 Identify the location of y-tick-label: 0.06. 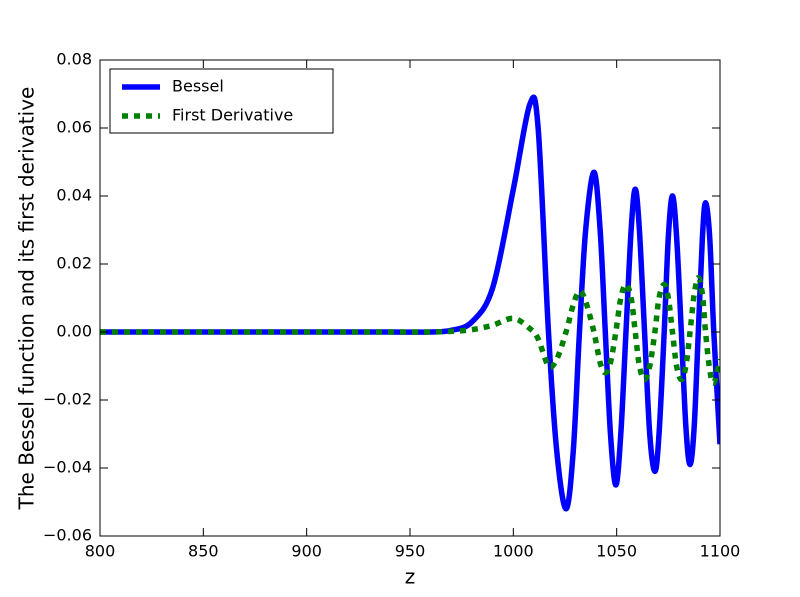
(74, 127).